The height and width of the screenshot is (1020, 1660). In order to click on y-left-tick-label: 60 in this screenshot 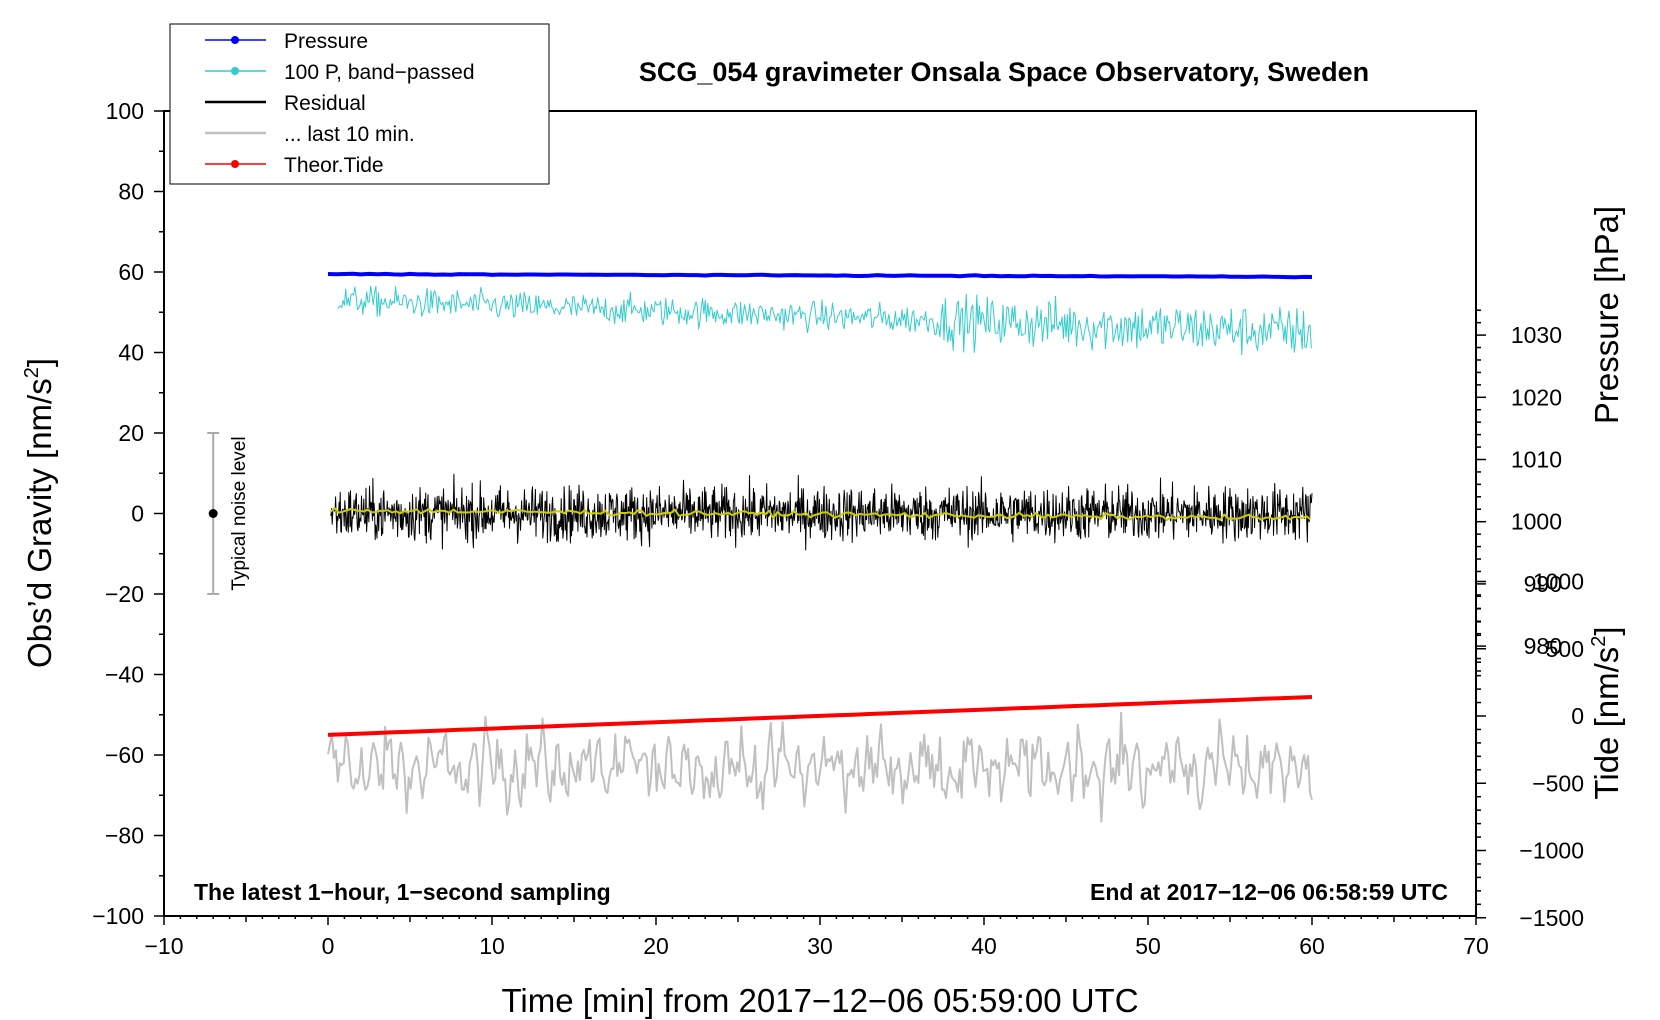, I will do `click(131, 272)`.